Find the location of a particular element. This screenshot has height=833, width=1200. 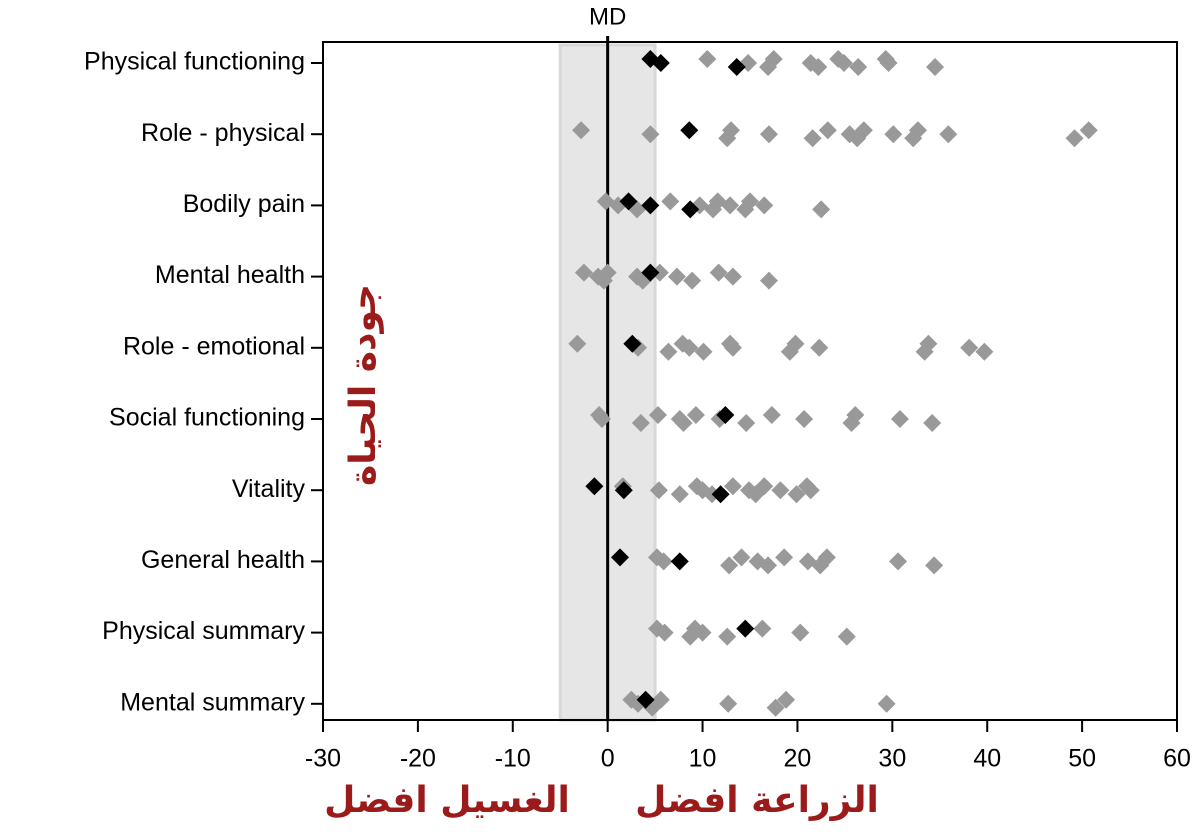

x-tick-label: -20 is located at coordinates (418, 759).